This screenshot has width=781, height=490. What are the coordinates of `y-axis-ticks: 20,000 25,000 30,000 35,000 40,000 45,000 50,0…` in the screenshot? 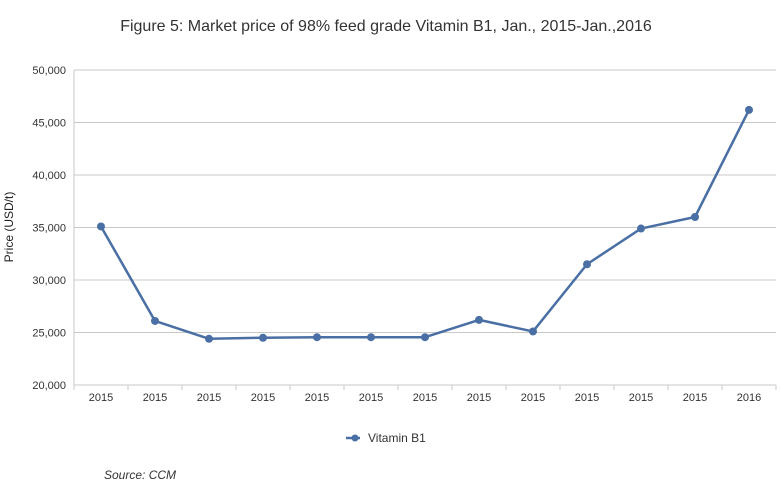 It's located at (49, 228).